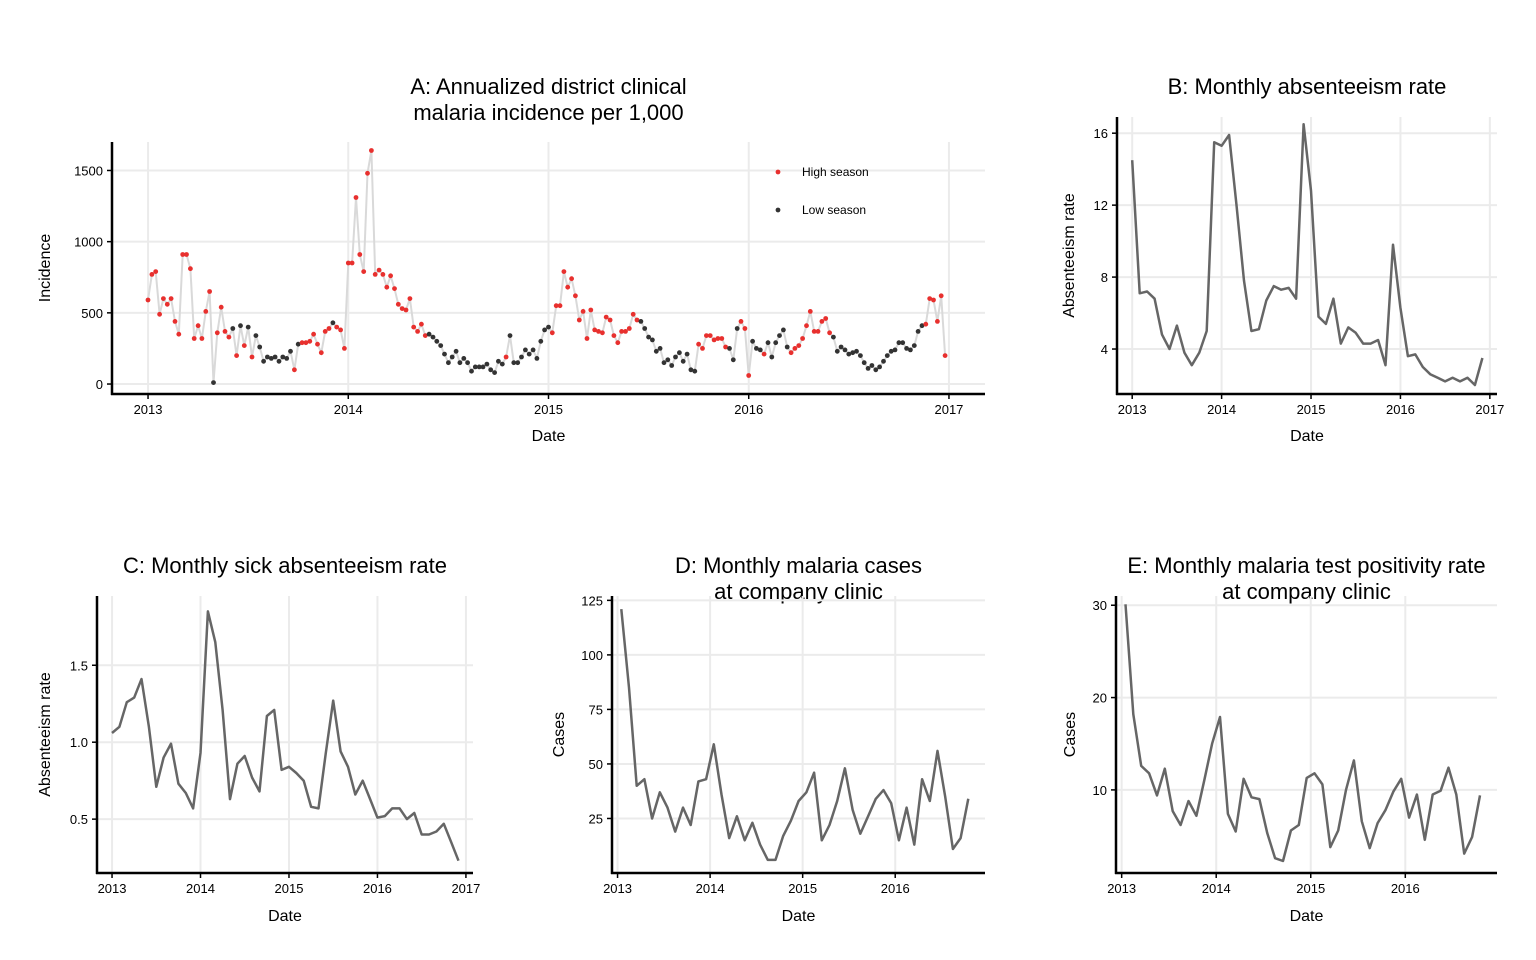 Image resolution: width=1536 pixels, height=960 pixels. Describe the element at coordinates (1307, 86) in the screenshot. I see `chart-title-line: B: Monthly absenteeism rate` at that location.